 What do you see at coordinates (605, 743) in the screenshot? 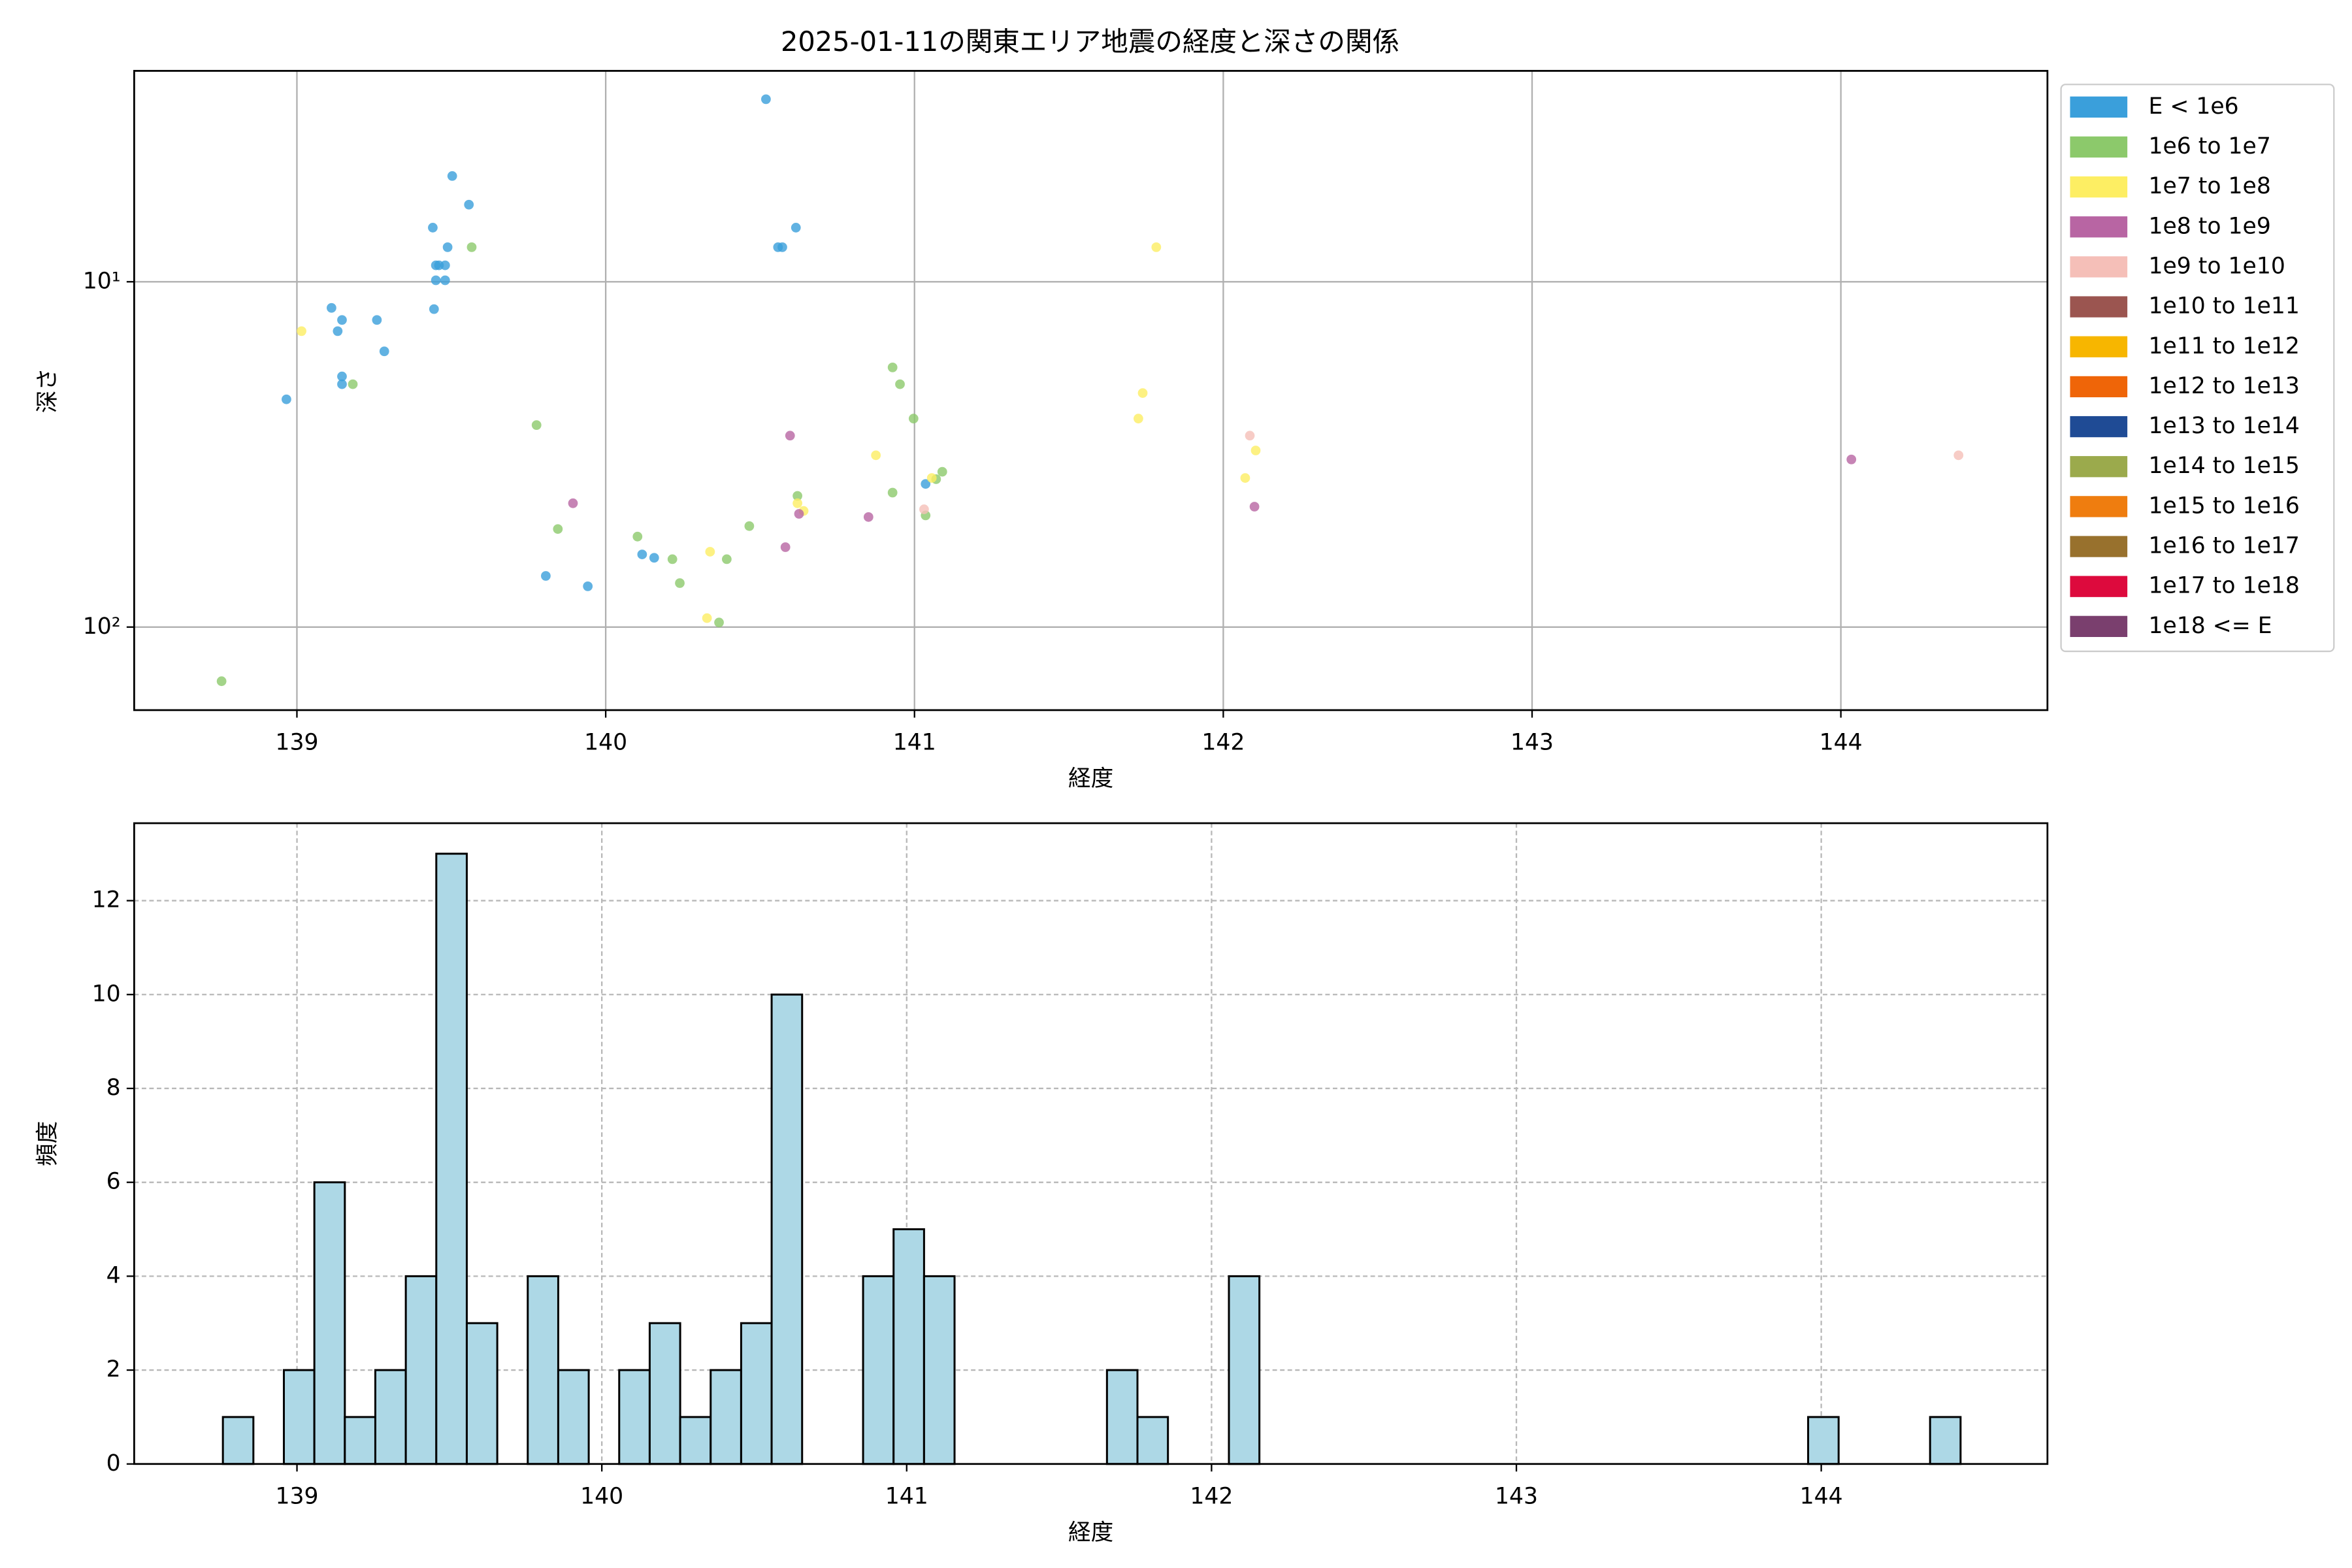
I see `x-tick-label: 140` at bounding box center [605, 743].